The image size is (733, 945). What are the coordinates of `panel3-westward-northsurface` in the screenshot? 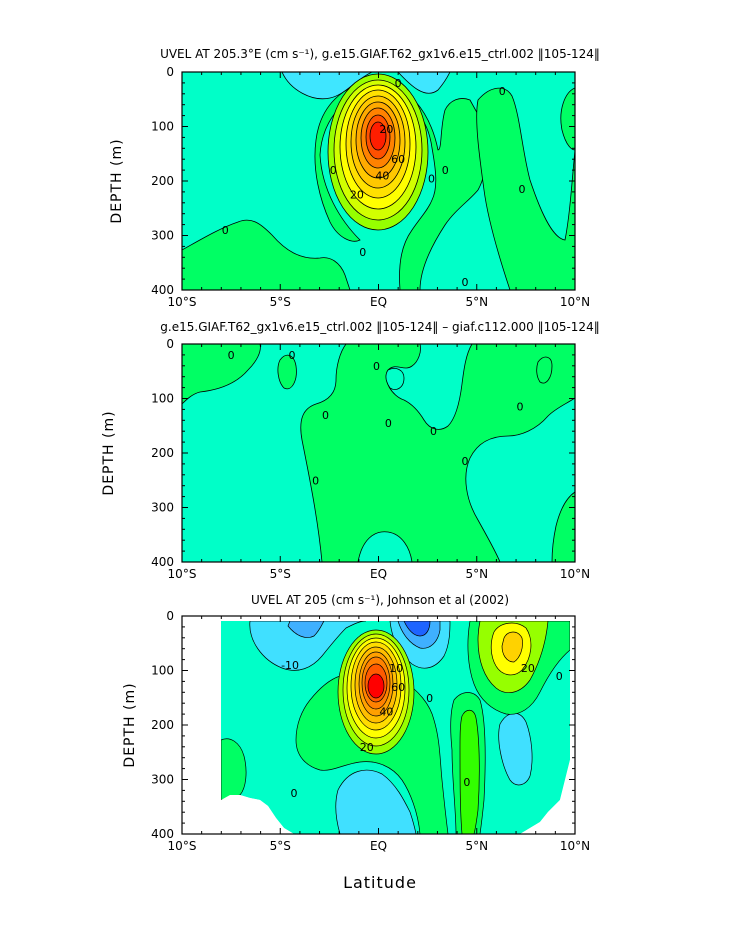 It's located at (308, 645).